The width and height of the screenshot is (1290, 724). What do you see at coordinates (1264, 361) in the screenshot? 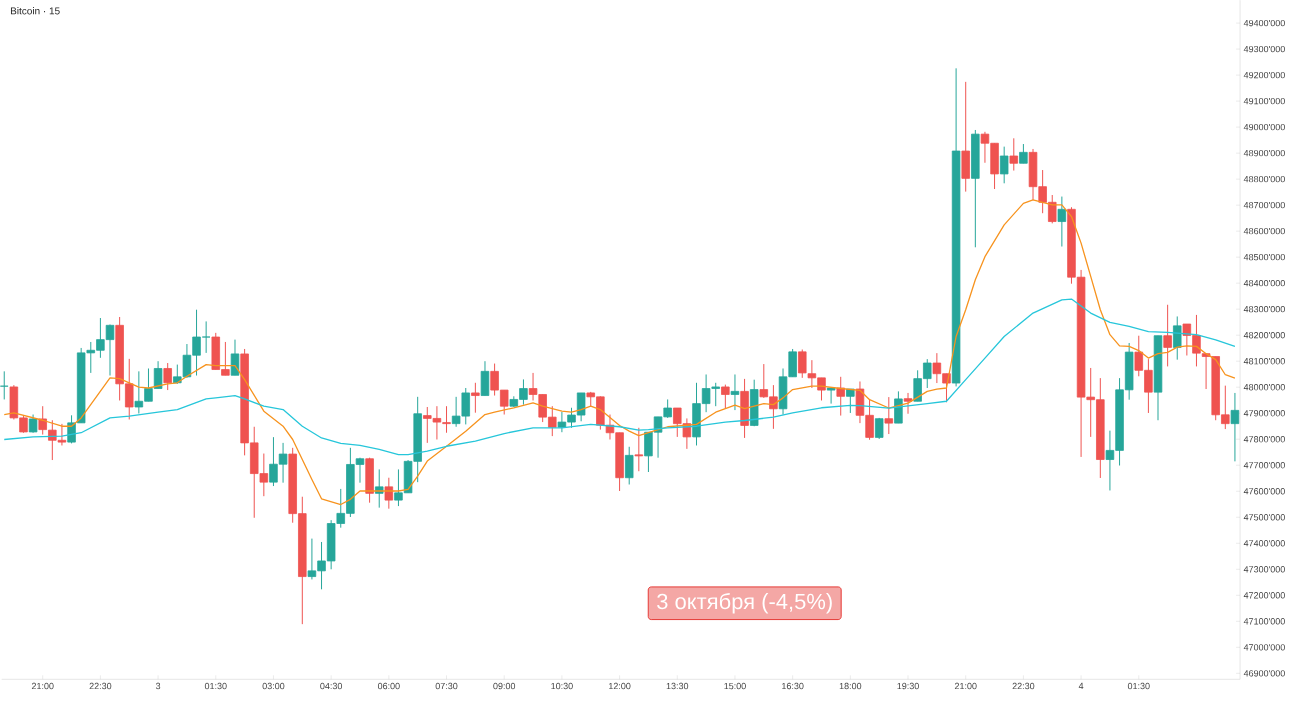
I see `y-tick-label: 48100'000` at bounding box center [1264, 361].